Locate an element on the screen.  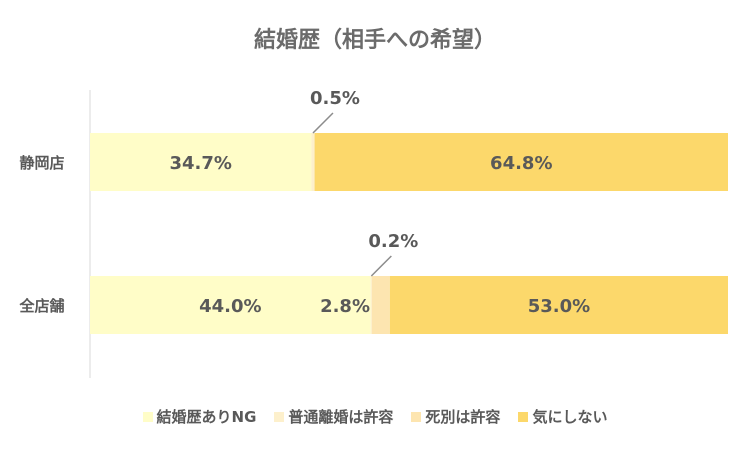
category-label: 静岡店 is located at coordinates (41, 163).